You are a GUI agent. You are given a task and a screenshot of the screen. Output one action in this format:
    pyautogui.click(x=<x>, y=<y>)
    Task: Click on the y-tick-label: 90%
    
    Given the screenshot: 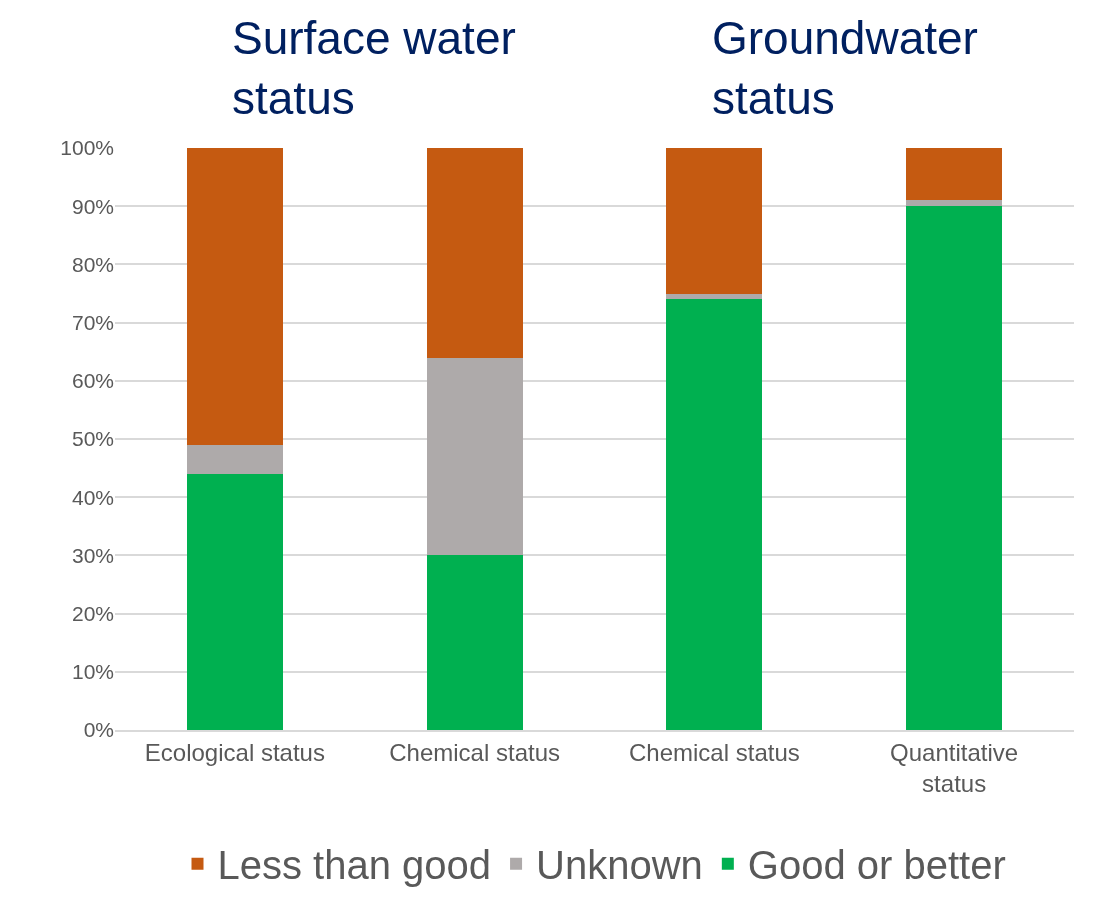 What is the action you would take?
    pyautogui.click(x=92, y=206)
    